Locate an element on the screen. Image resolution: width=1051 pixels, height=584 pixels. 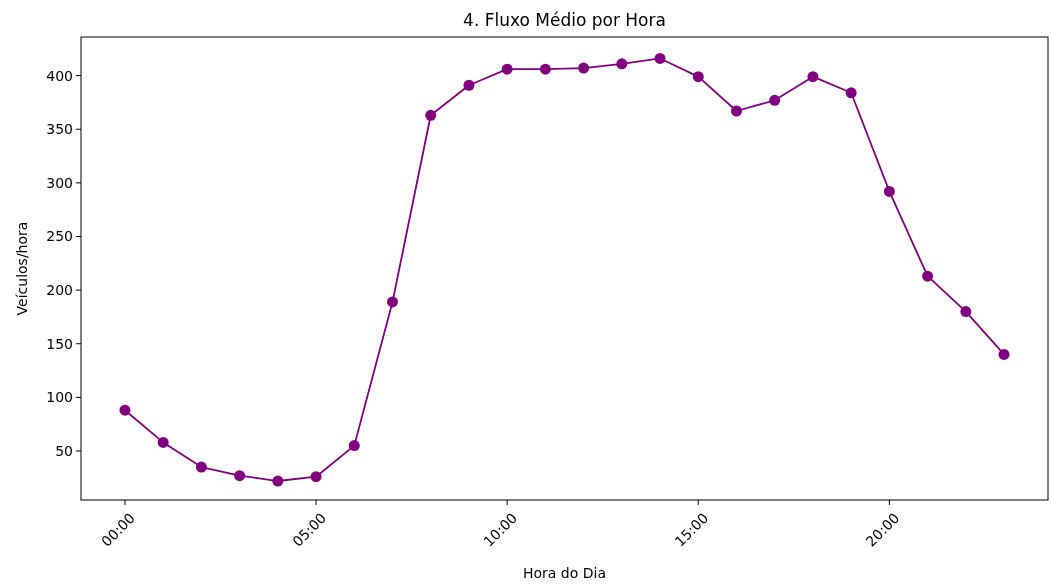
y-tick-label: 100 is located at coordinates (59, 397).